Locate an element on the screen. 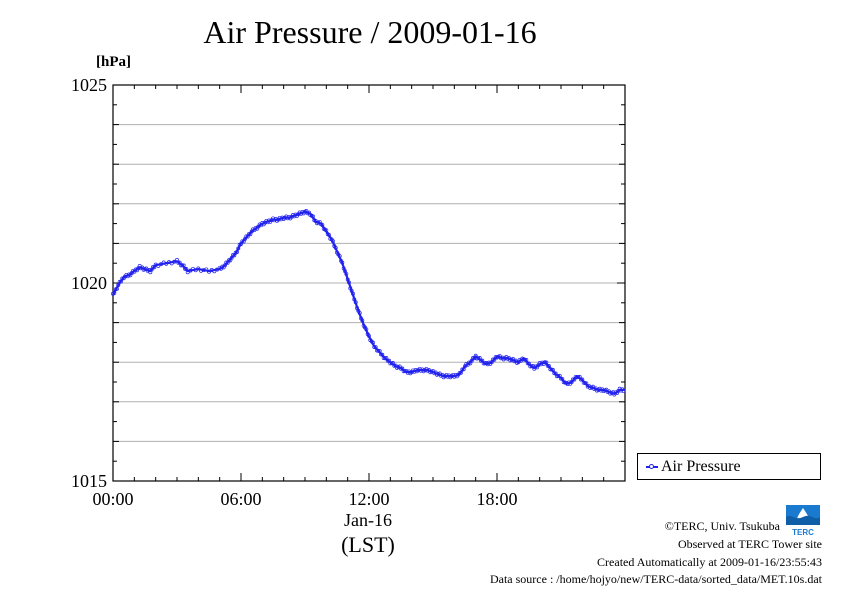  chart-title: Air Pressure / 2009-01-16 is located at coordinates (370, 32).